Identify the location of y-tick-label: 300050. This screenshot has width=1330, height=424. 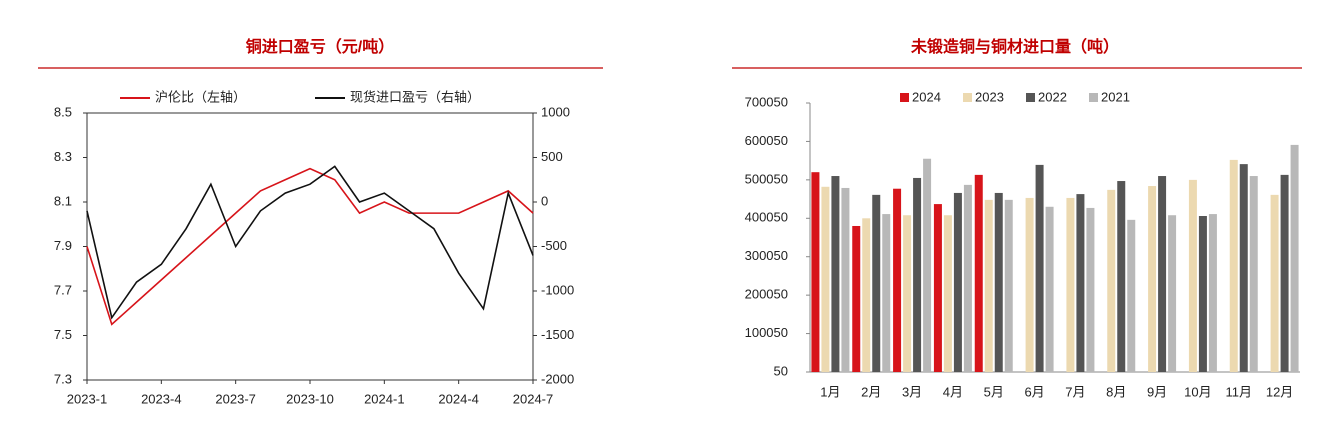
(766, 255).